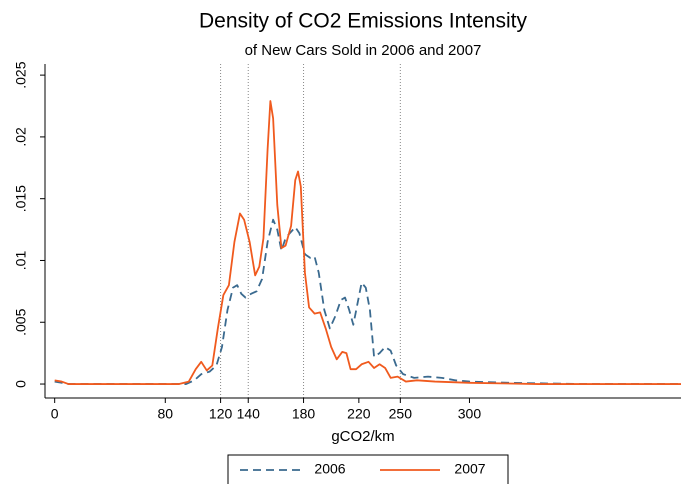  I want to click on legend-label: 2006, so click(329, 469).